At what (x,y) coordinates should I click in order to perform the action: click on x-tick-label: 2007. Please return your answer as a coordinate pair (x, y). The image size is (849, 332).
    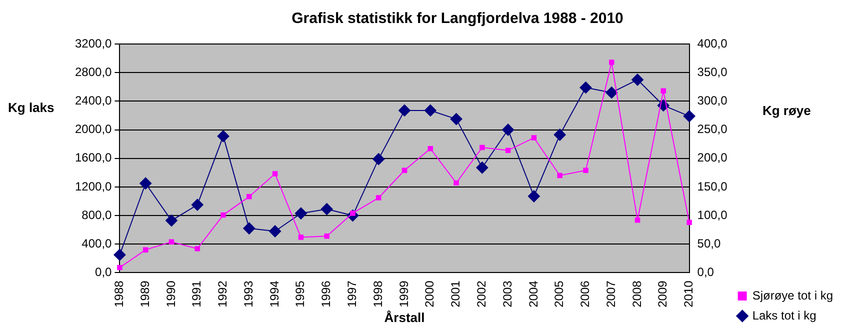
    Looking at the image, I should click on (611, 294).